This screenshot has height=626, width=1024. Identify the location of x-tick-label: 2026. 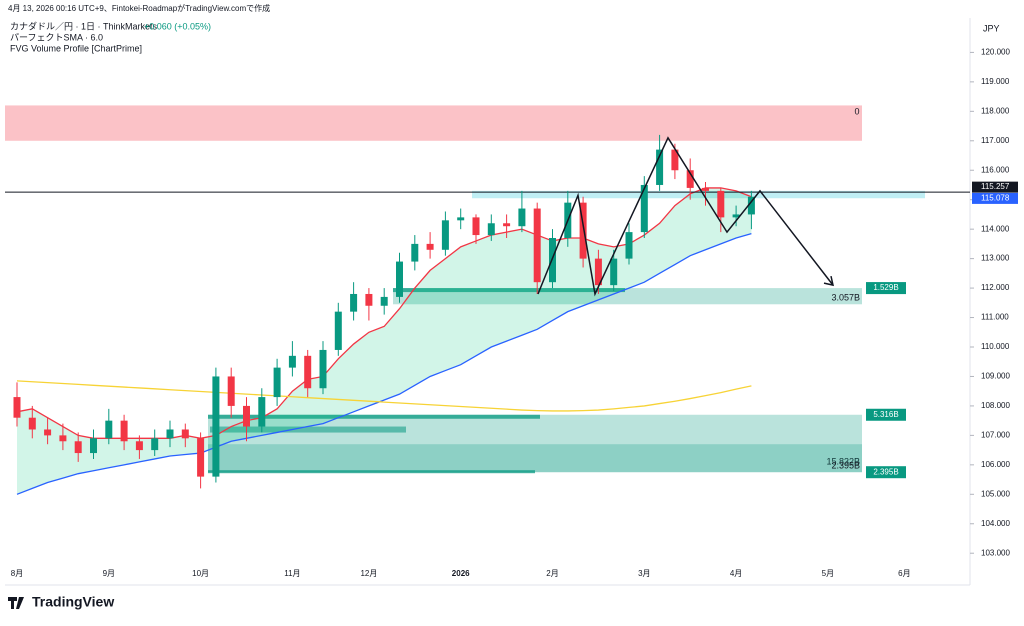
(461, 573).